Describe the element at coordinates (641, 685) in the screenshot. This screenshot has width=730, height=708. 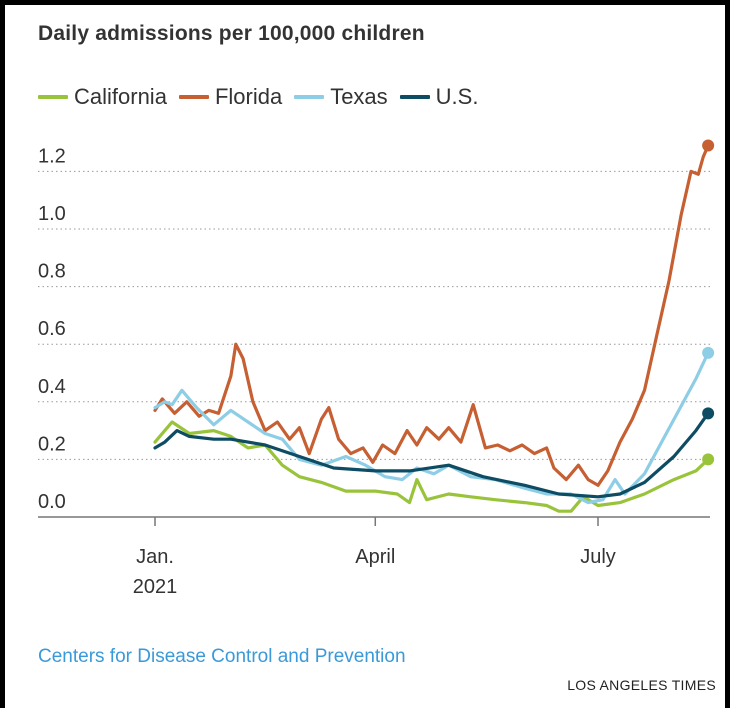
I see `publisher-credit: LOS ANGELES TIMES` at that location.